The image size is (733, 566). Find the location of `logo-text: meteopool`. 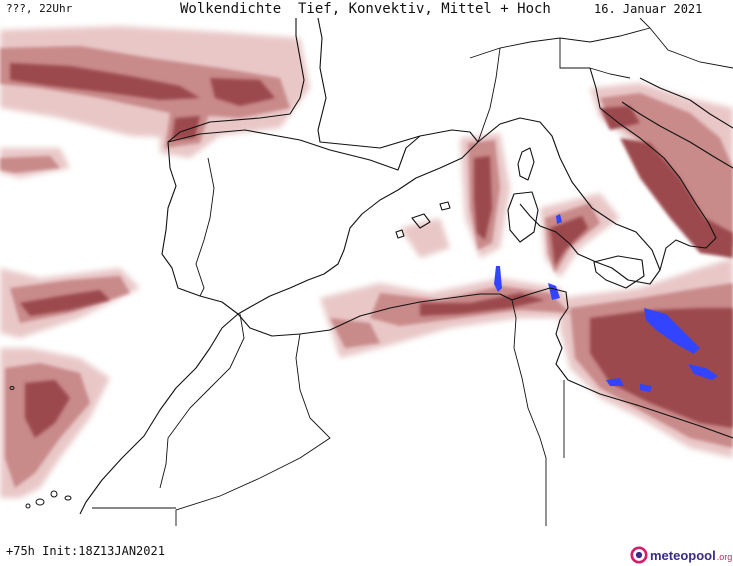

logo-text: meteopool is located at coordinates (683, 555).